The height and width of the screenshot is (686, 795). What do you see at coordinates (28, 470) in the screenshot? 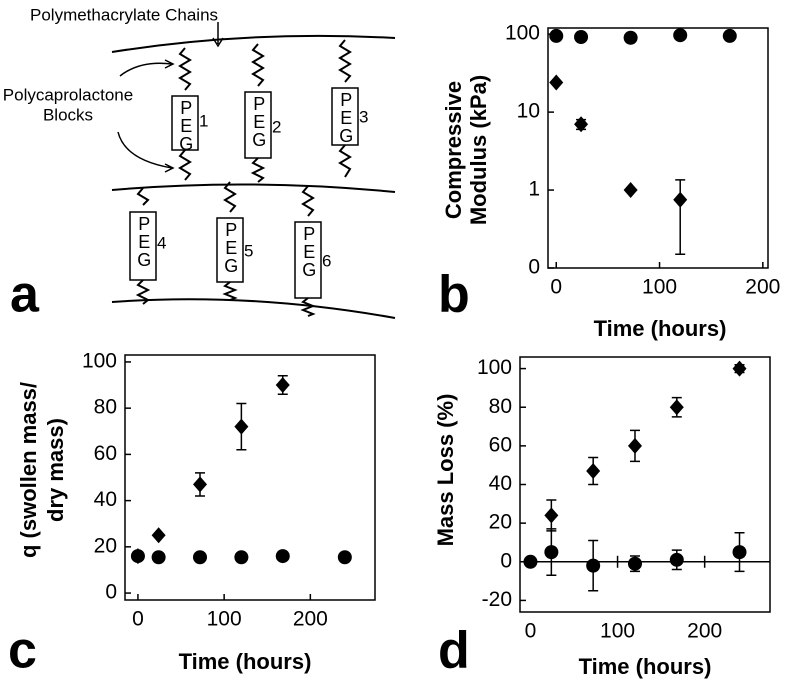
I see `y-axis-label: q (swollen mass/` at bounding box center [28, 470].